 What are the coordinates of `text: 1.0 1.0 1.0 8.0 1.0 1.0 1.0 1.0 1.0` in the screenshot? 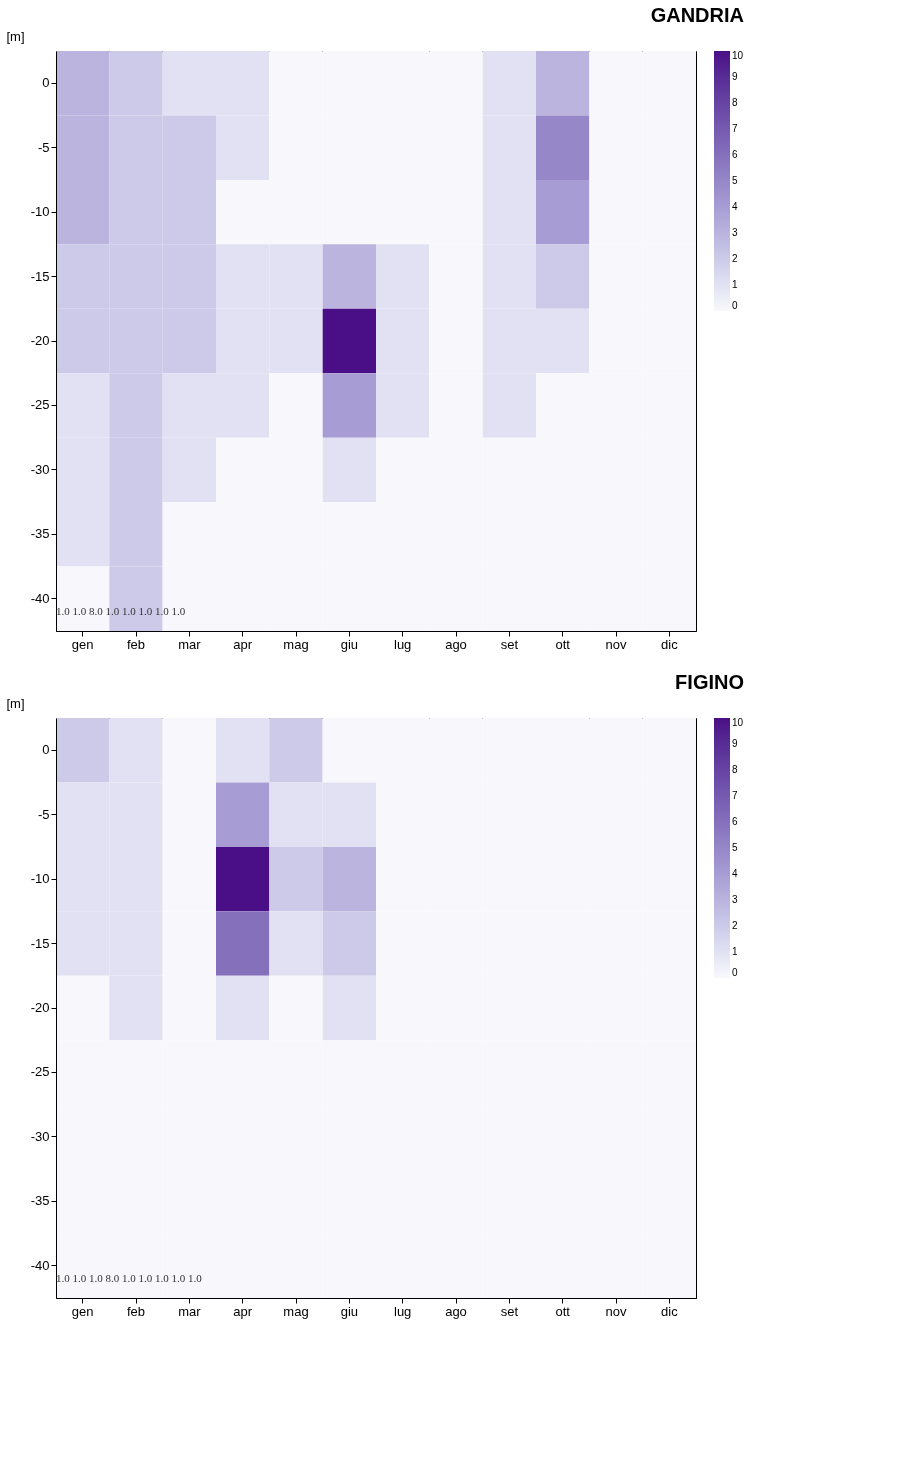 It's located at (129, 1278).